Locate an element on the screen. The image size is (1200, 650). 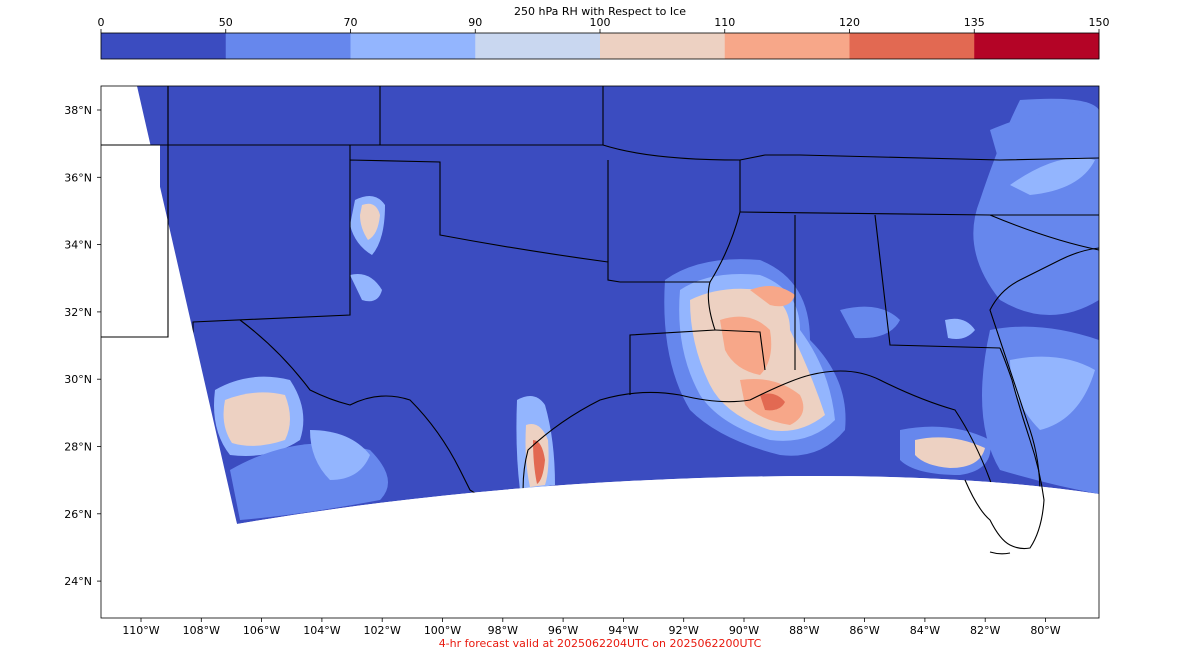
lat-tick-label: 38°N is located at coordinates (78, 110).